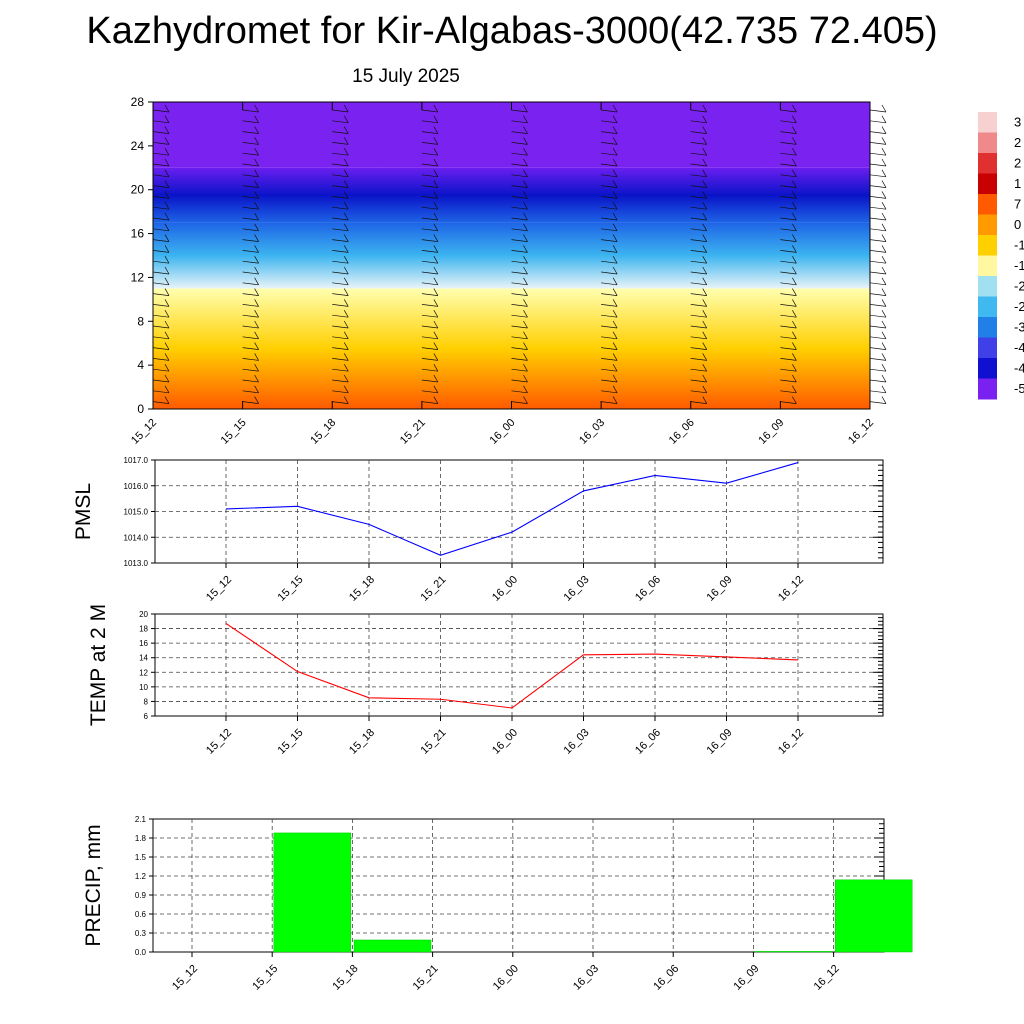 Image resolution: width=1024 pixels, height=1024 pixels. Describe the element at coordinates (511, 348) in the screenshot. I see `heatmap-band` at that location.